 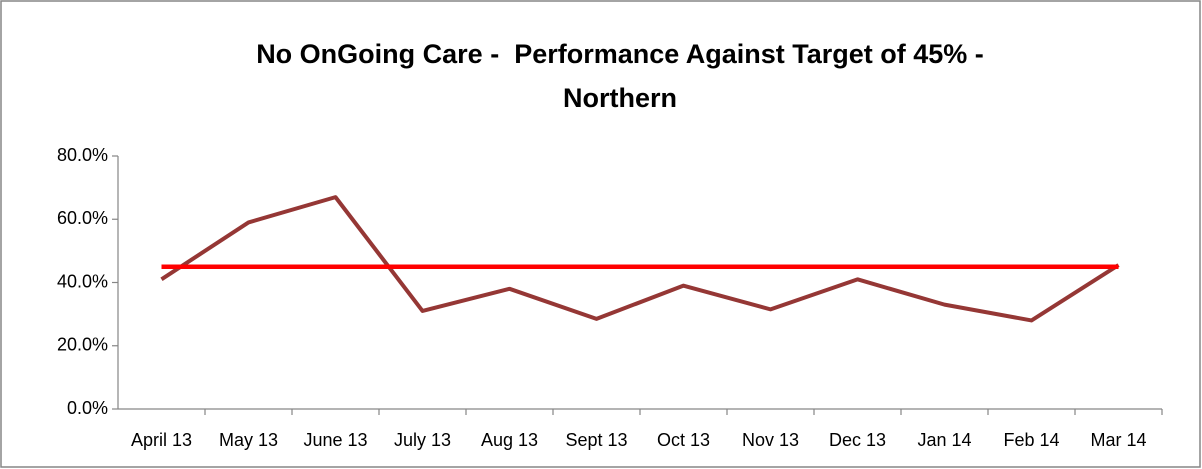 I want to click on y-tick-label: 40.0%, so click(x=82, y=281).